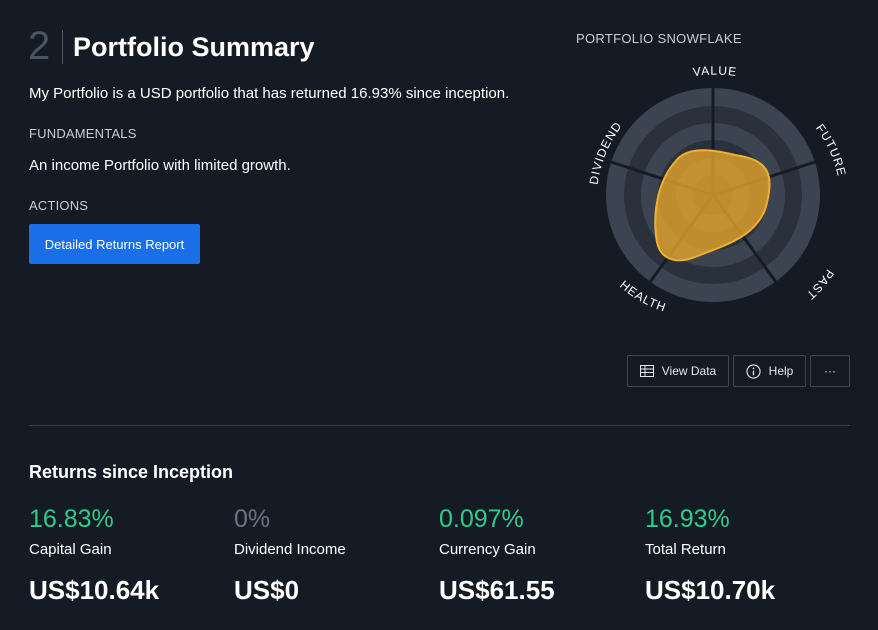  What do you see at coordinates (94, 590) in the screenshot?
I see `stat-amount: US$10.64k` at bounding box center [94, 590].